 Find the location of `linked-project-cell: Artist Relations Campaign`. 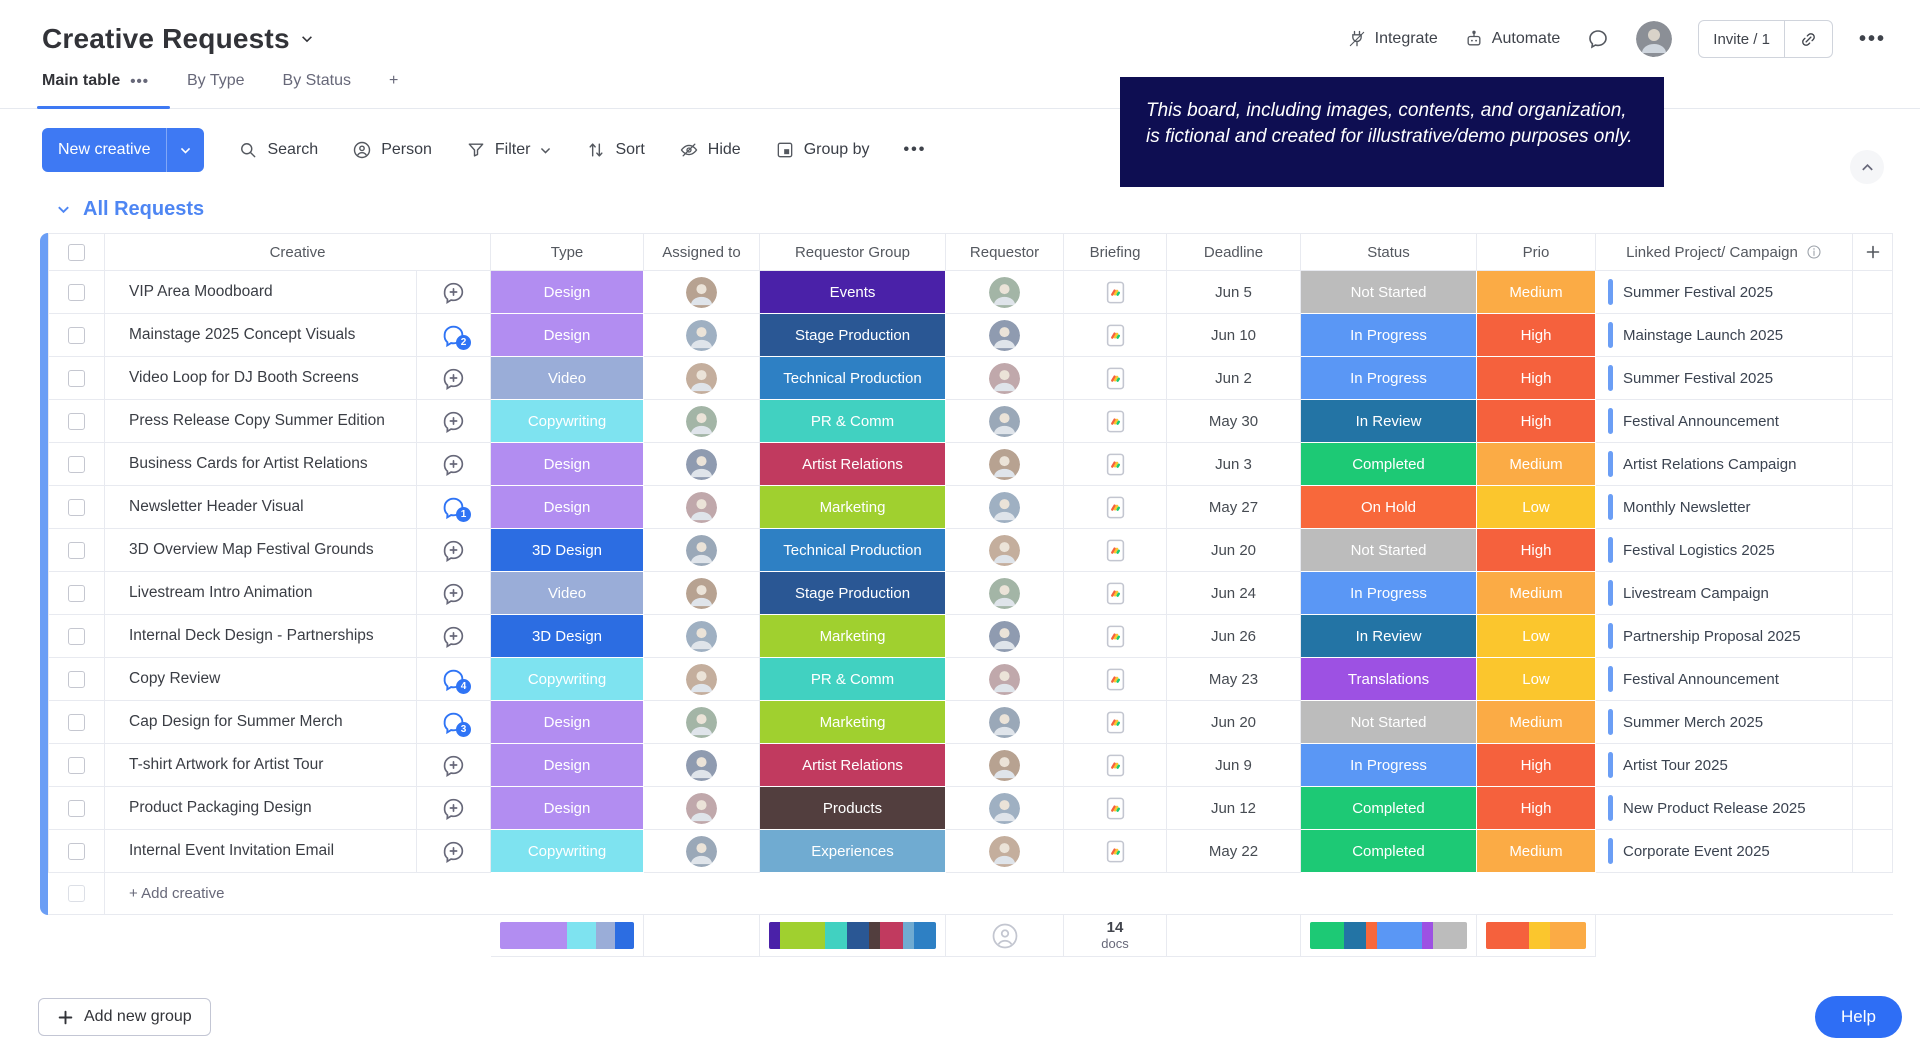

linked-project-cell: Artist Relations Campaign is located at coordinates (1724, 464).